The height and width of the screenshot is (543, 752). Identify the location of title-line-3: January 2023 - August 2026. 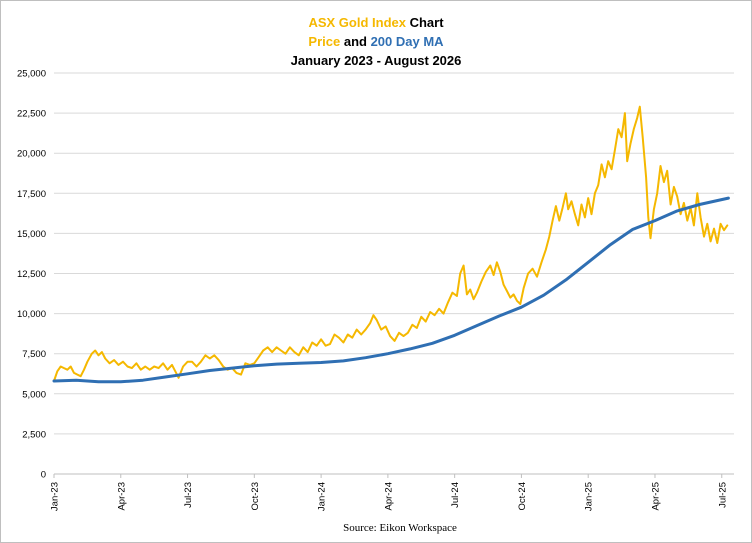
(376, 60).